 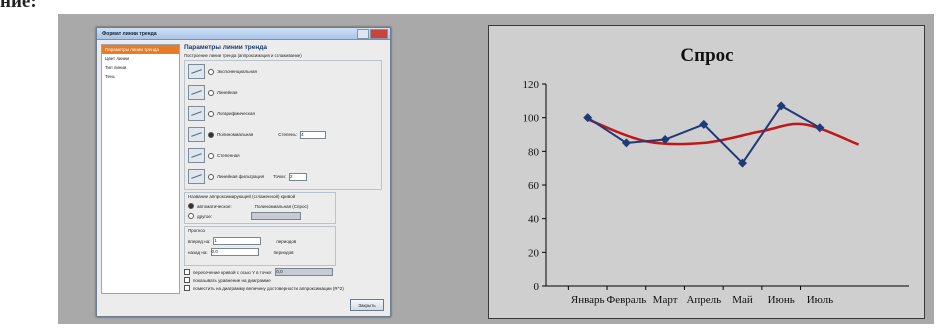 I want to click on radio-polynomial, so click(x=211, y=134).